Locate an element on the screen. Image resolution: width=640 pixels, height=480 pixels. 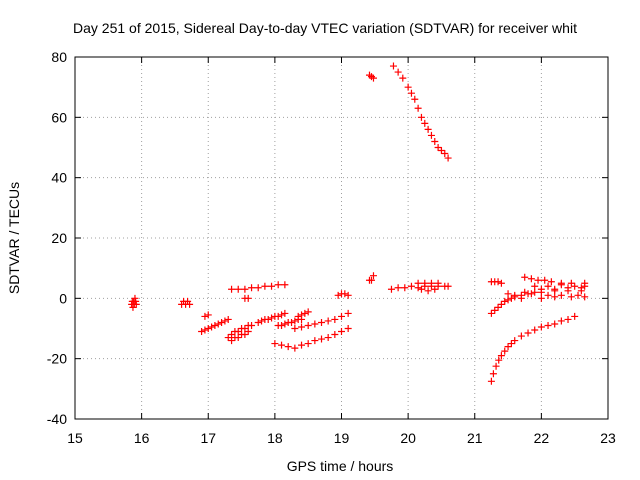
x-tick-label: 22 is located at coordinates (542, 438).